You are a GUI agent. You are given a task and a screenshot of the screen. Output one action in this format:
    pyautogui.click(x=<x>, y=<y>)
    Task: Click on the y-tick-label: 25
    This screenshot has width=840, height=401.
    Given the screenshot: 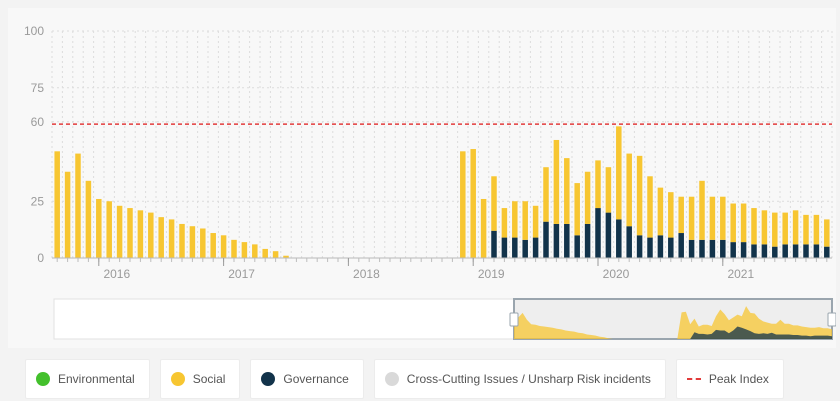 What is the action you would take?
    pyautogui.click(x=38, y=201)
    